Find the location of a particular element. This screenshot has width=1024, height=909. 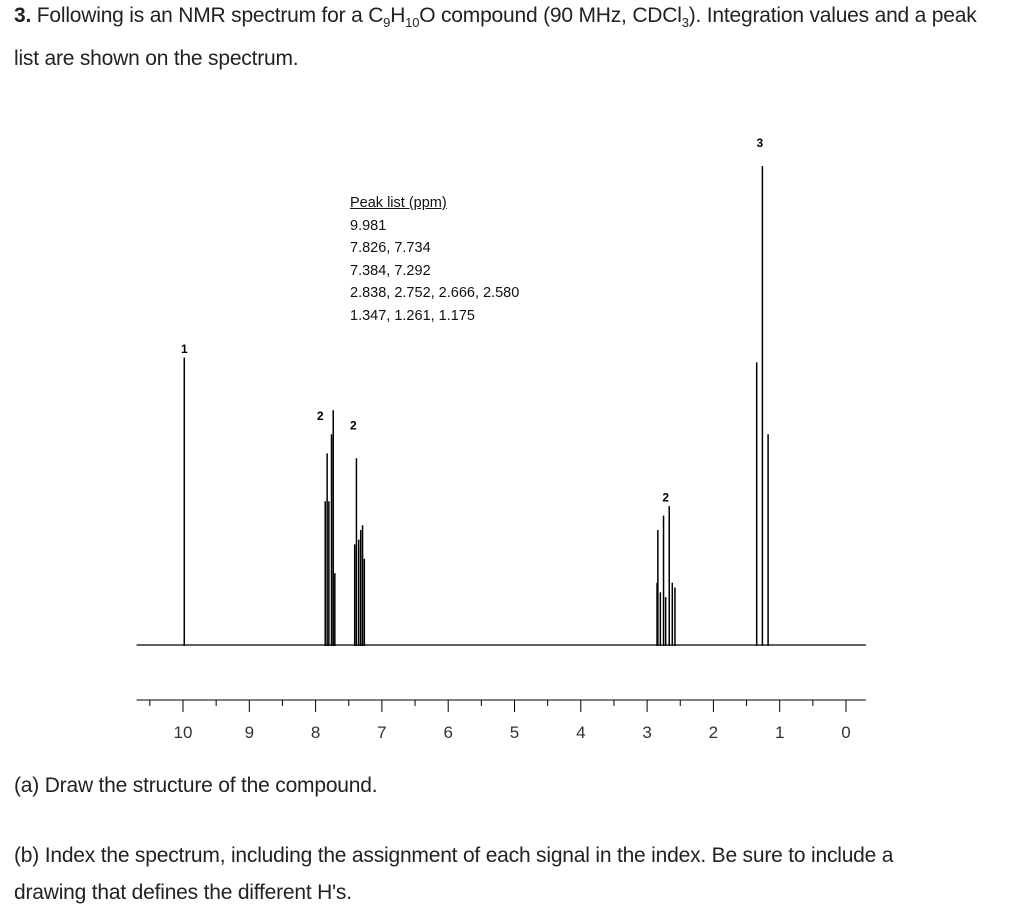

formula-subscript-c: 9 is located at coordinates (387, 22).